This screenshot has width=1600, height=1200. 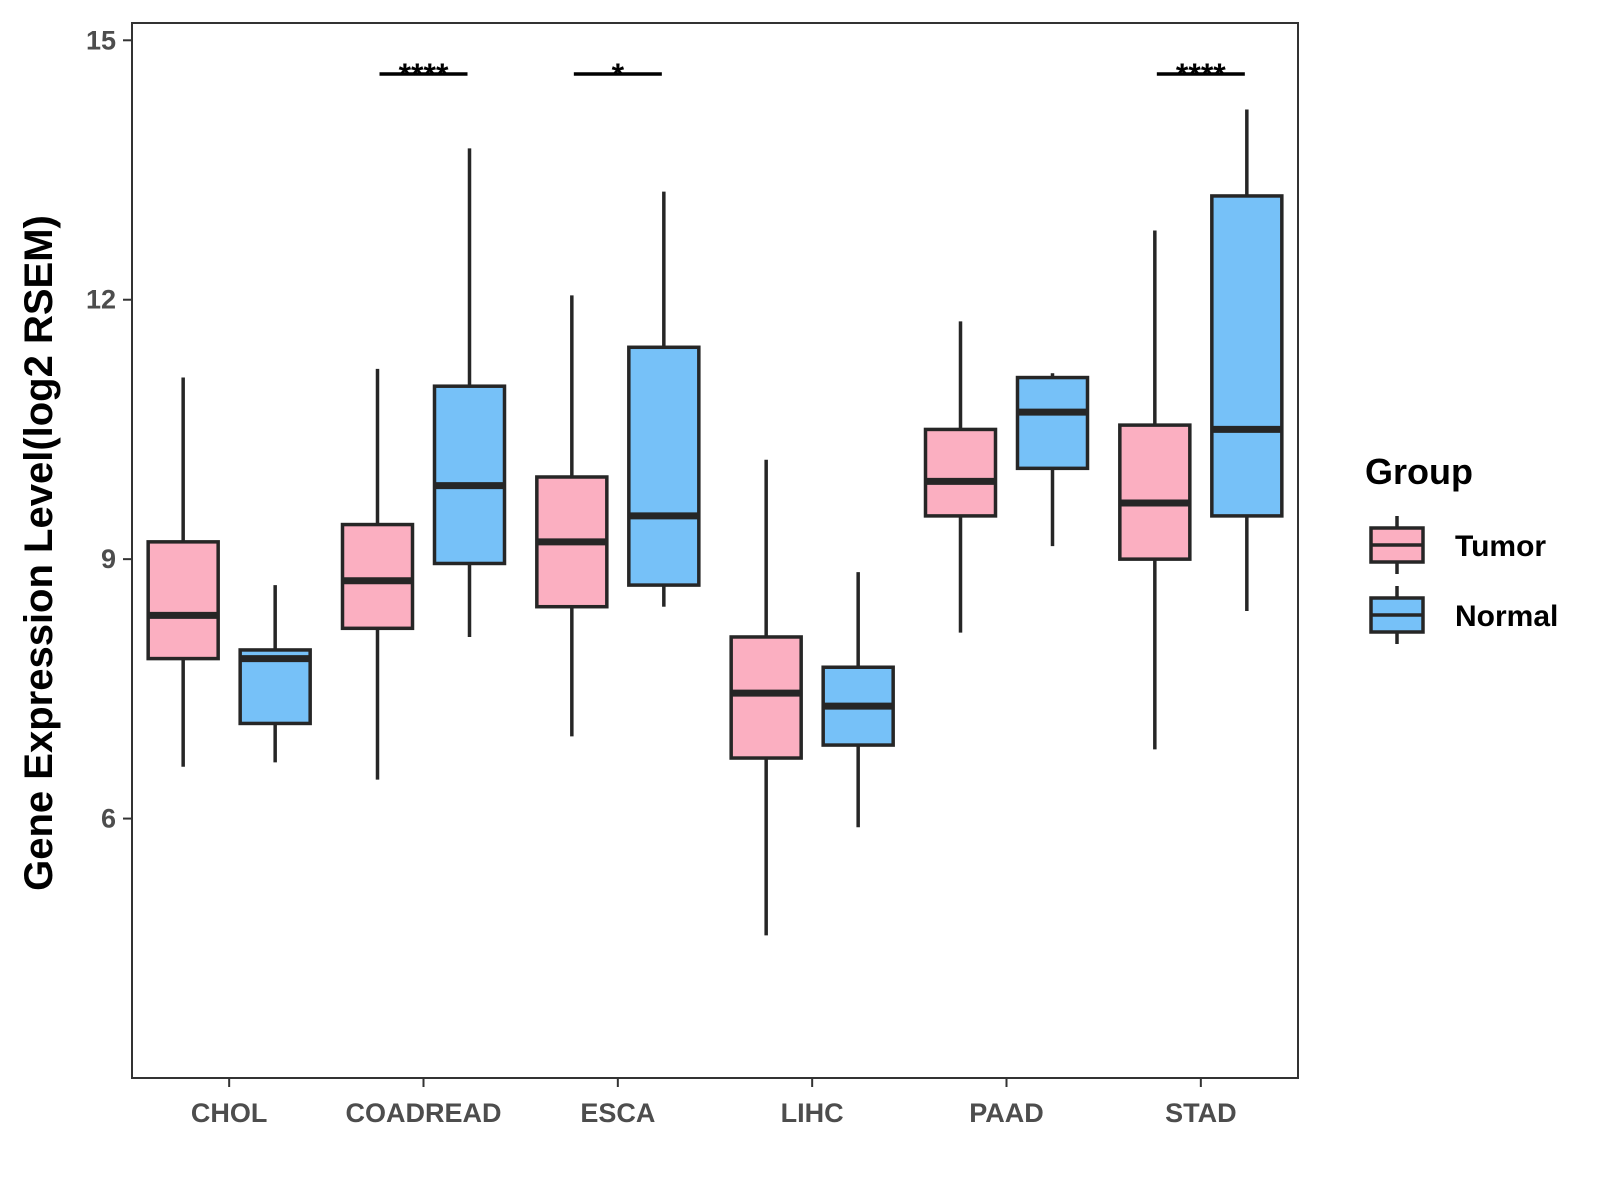 I want to click on legend: Group Tumor Normal, so click(x=1461, y=547).